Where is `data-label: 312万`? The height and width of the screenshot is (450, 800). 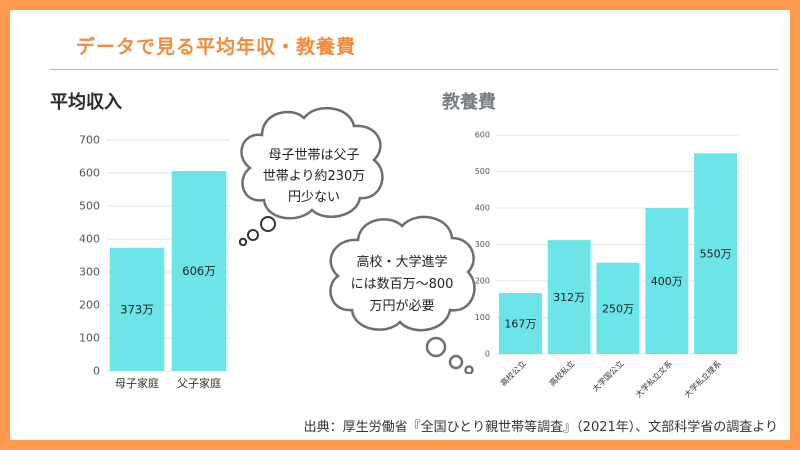
data-label: 312万 is located at coordinates (569, 297).